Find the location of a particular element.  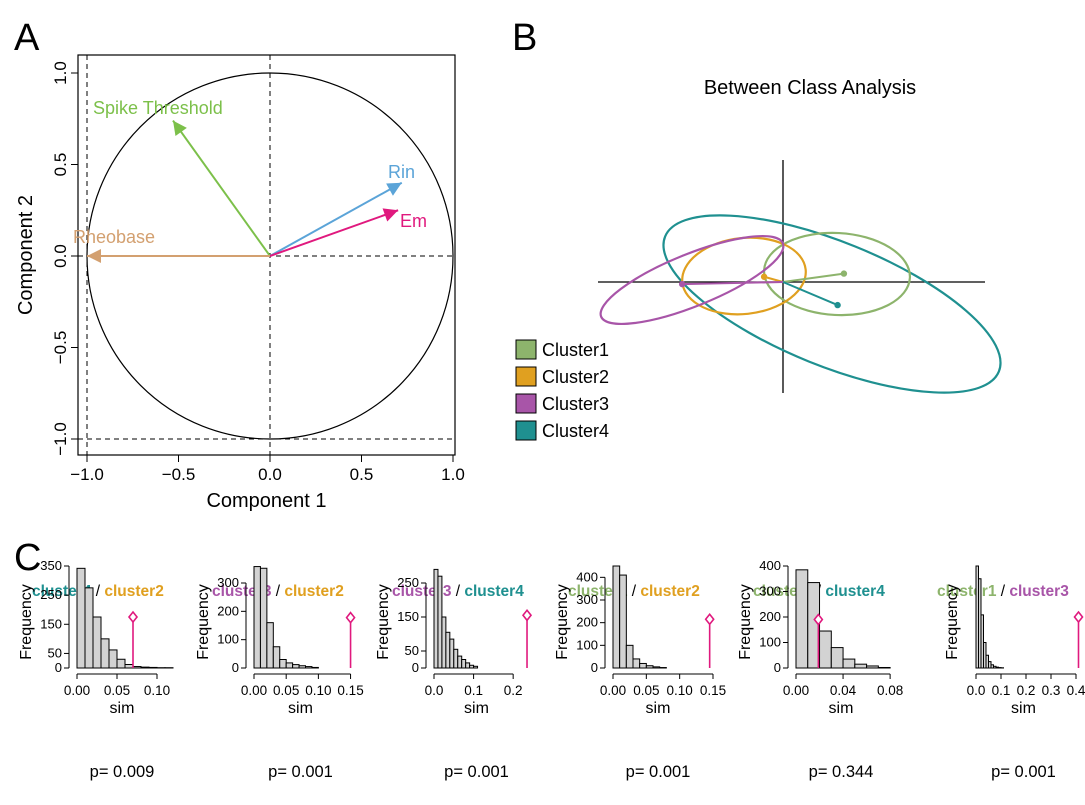

y-tick-label: 400 is located at coordinates (770, 565).